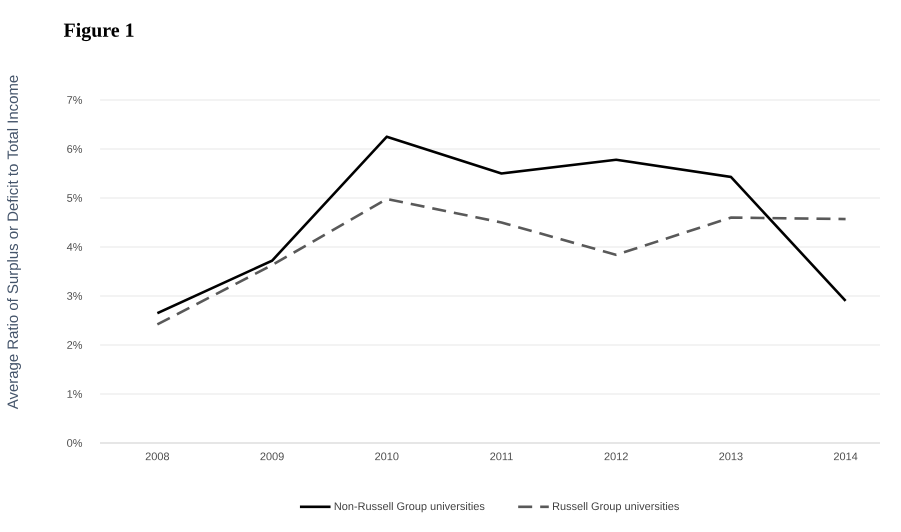 This screenshot has width=901, height=532. Describe the element at coordinates (731, 456) in the screenshot. I see `x-tick-label: 2013` at that location.